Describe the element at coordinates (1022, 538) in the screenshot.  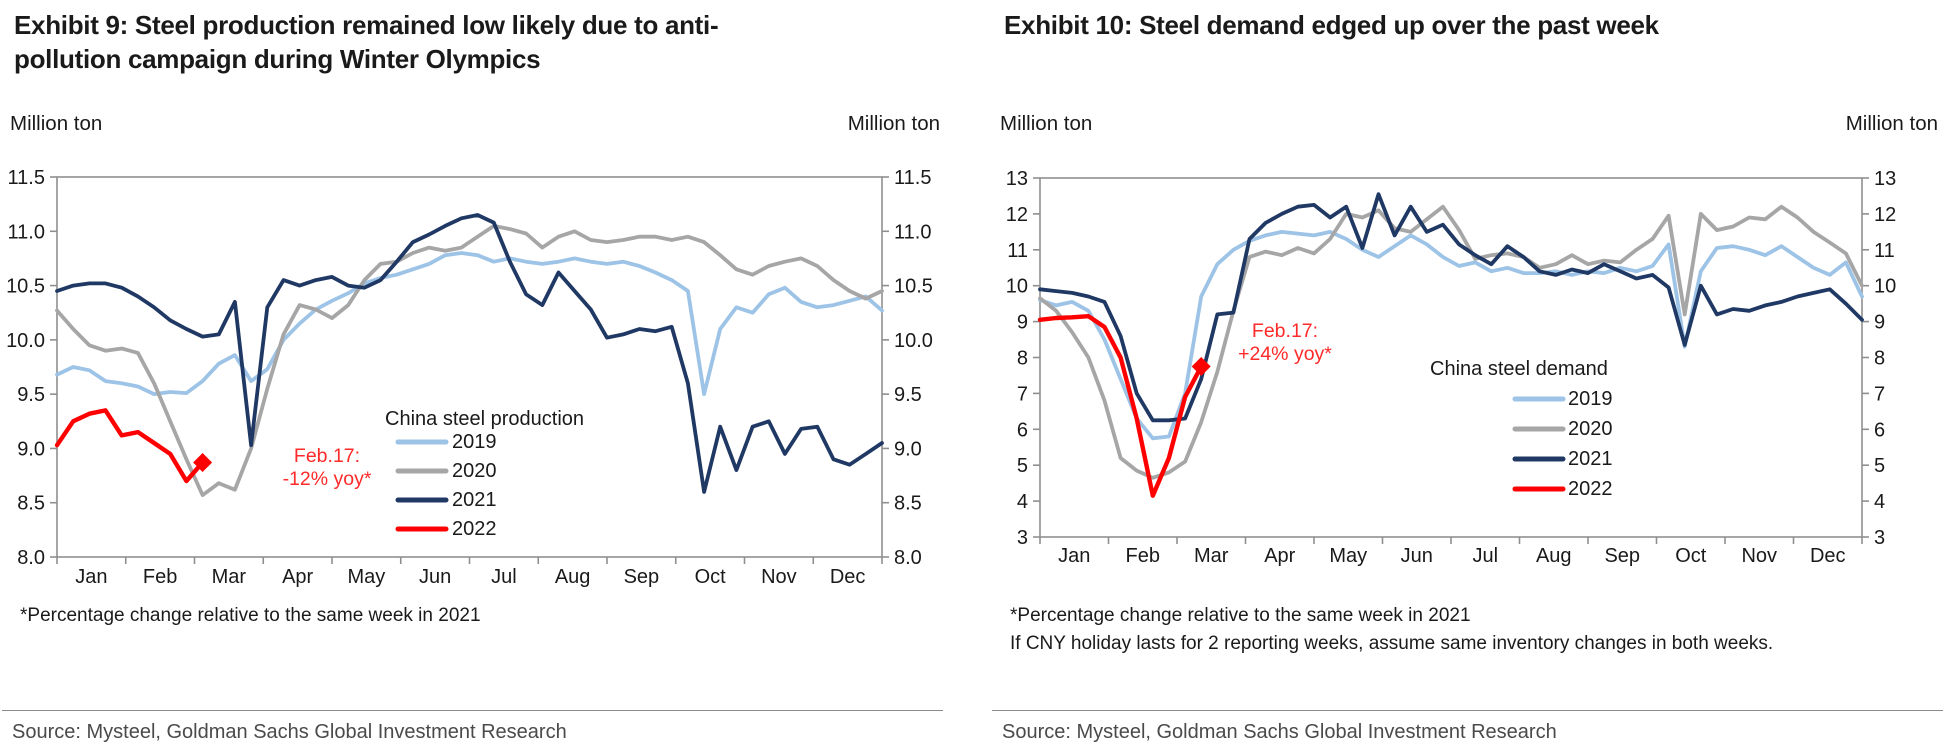
I see `y-tick-label-left: 3` at that location.